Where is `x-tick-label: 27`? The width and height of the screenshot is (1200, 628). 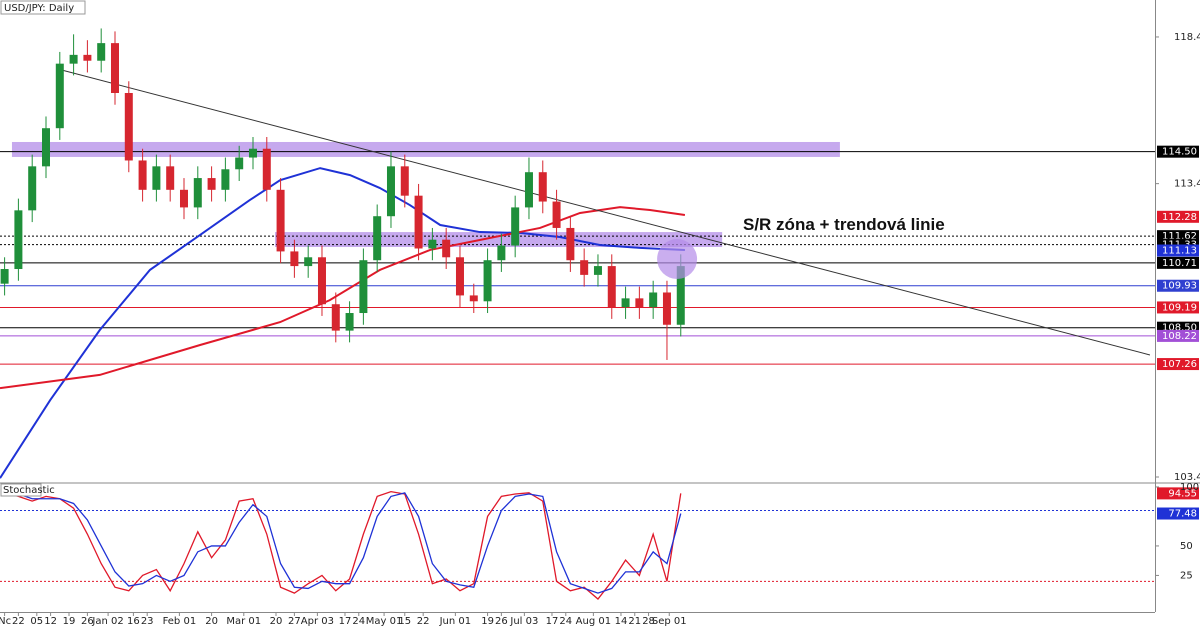
x-tick-label: 27 is located at coordinates (294, 621).